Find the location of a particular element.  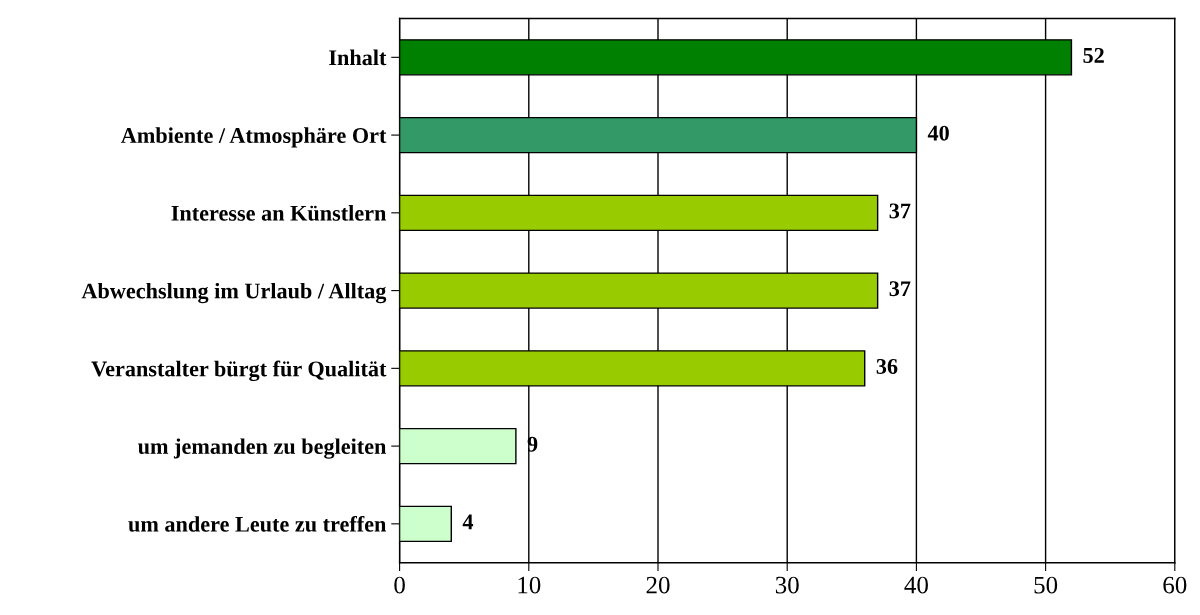

y-tick-label: Abwechslung im Urlaub / Alltag is located at coordinates (234, 293).